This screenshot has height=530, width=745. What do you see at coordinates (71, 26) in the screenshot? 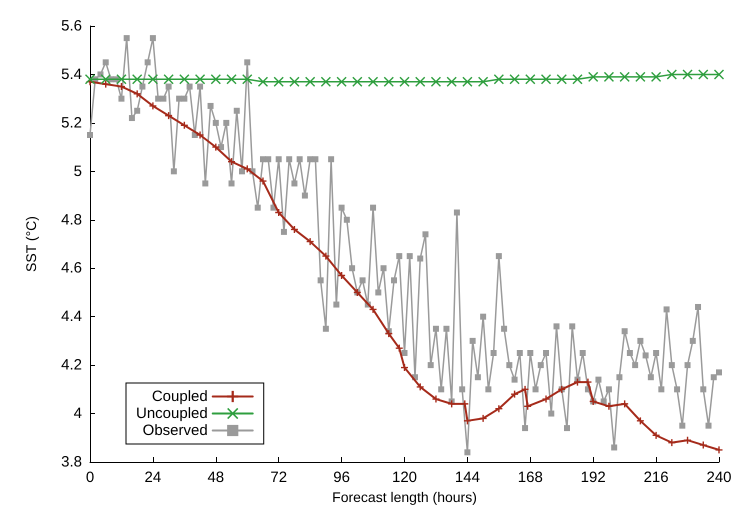
I see `y-tick-label: 5.6` at bounding box center [71, 26].